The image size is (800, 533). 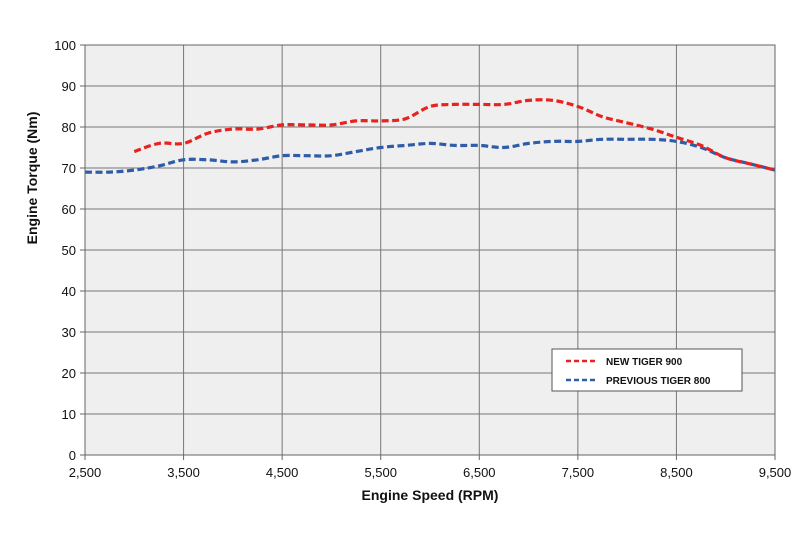 What do you see at coordinates (72, 455) in the screenshot?
I see `y-tick-label: 0` at bounding box center [72, 455].